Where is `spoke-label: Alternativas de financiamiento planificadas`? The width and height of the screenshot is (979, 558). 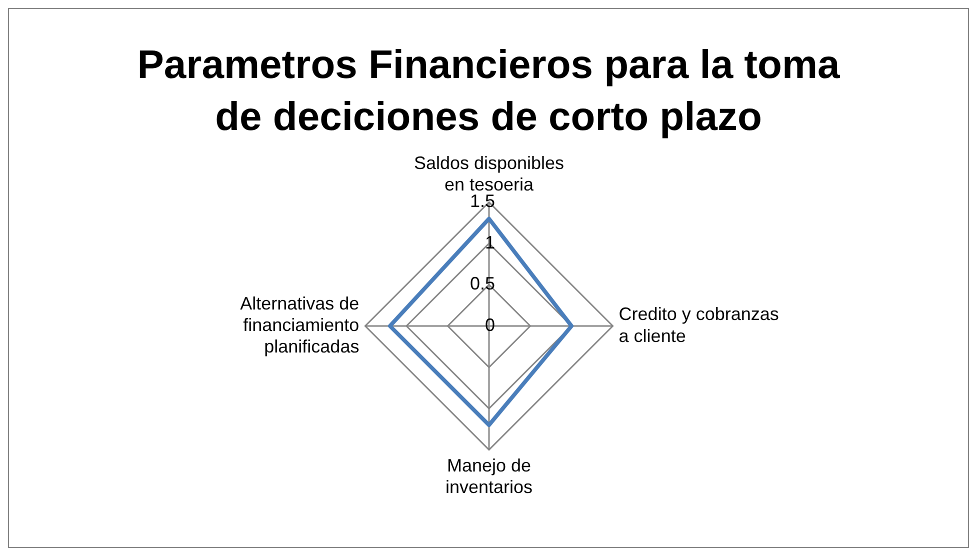
spoke-label: Alternativas de financiamiento planificadas is located at coordinates (299, 325).